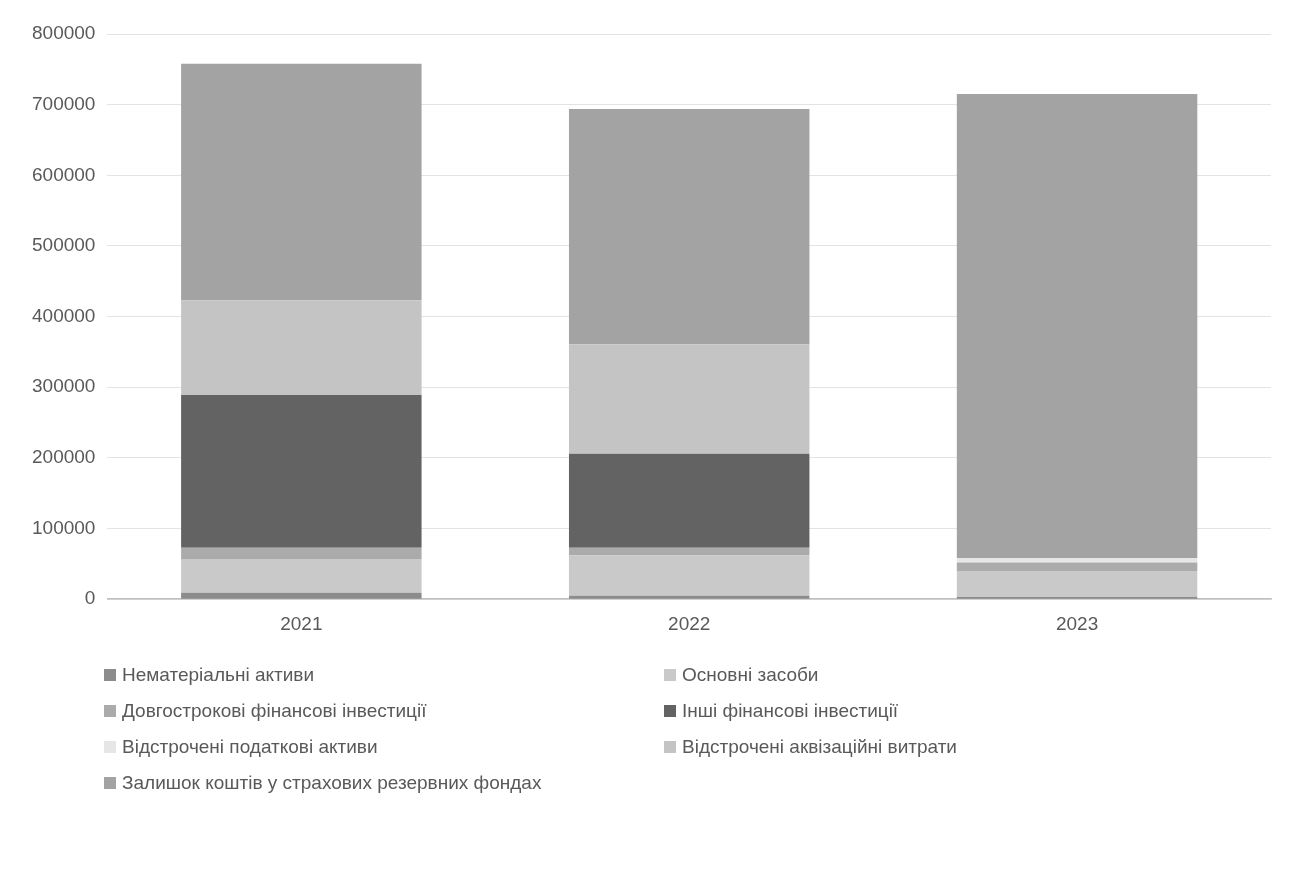 The width and height of the screenshot is (1293, 869). I want to click on legend-label: Відстрочені податкові активи, so click(250, 747).